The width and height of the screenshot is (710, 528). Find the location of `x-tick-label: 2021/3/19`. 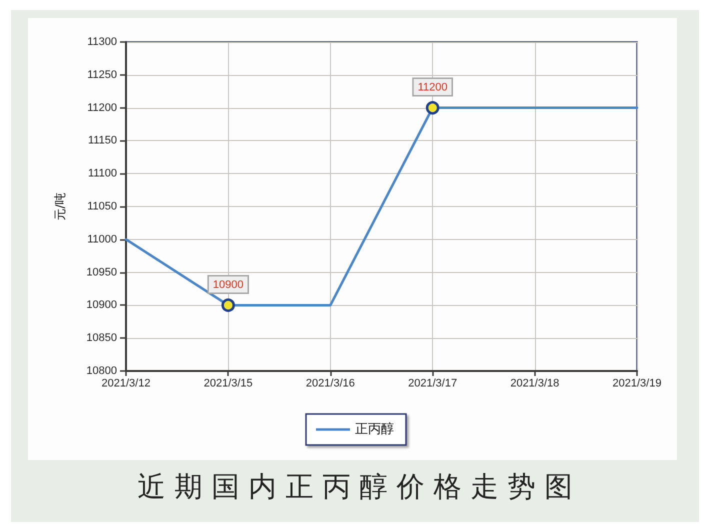

x-tick-label: 2021/3/19 is located at coordinates (637, 384).